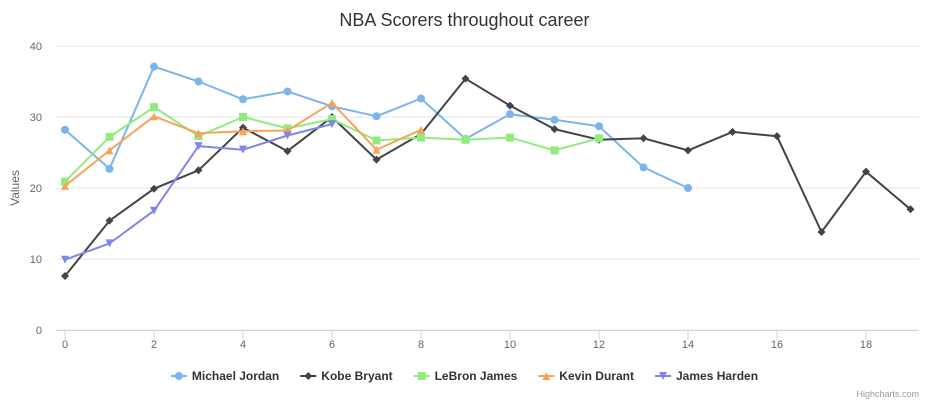 The height and width of the screenshot is (409, 929). I want to click on y-axis-title: Values, so click(15, 188).